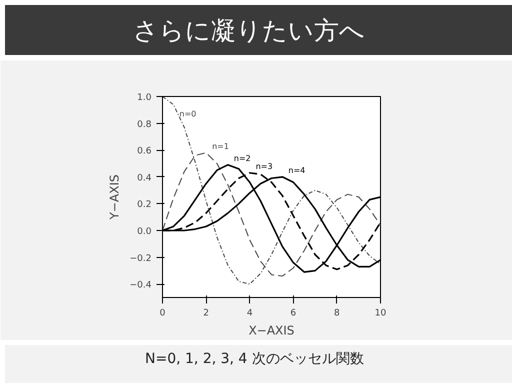 The width and height of the screenshot is (512, 384). Describe the element at coordinates (264, 166) in the screenshot. I see `series-label: n=3` at that location.